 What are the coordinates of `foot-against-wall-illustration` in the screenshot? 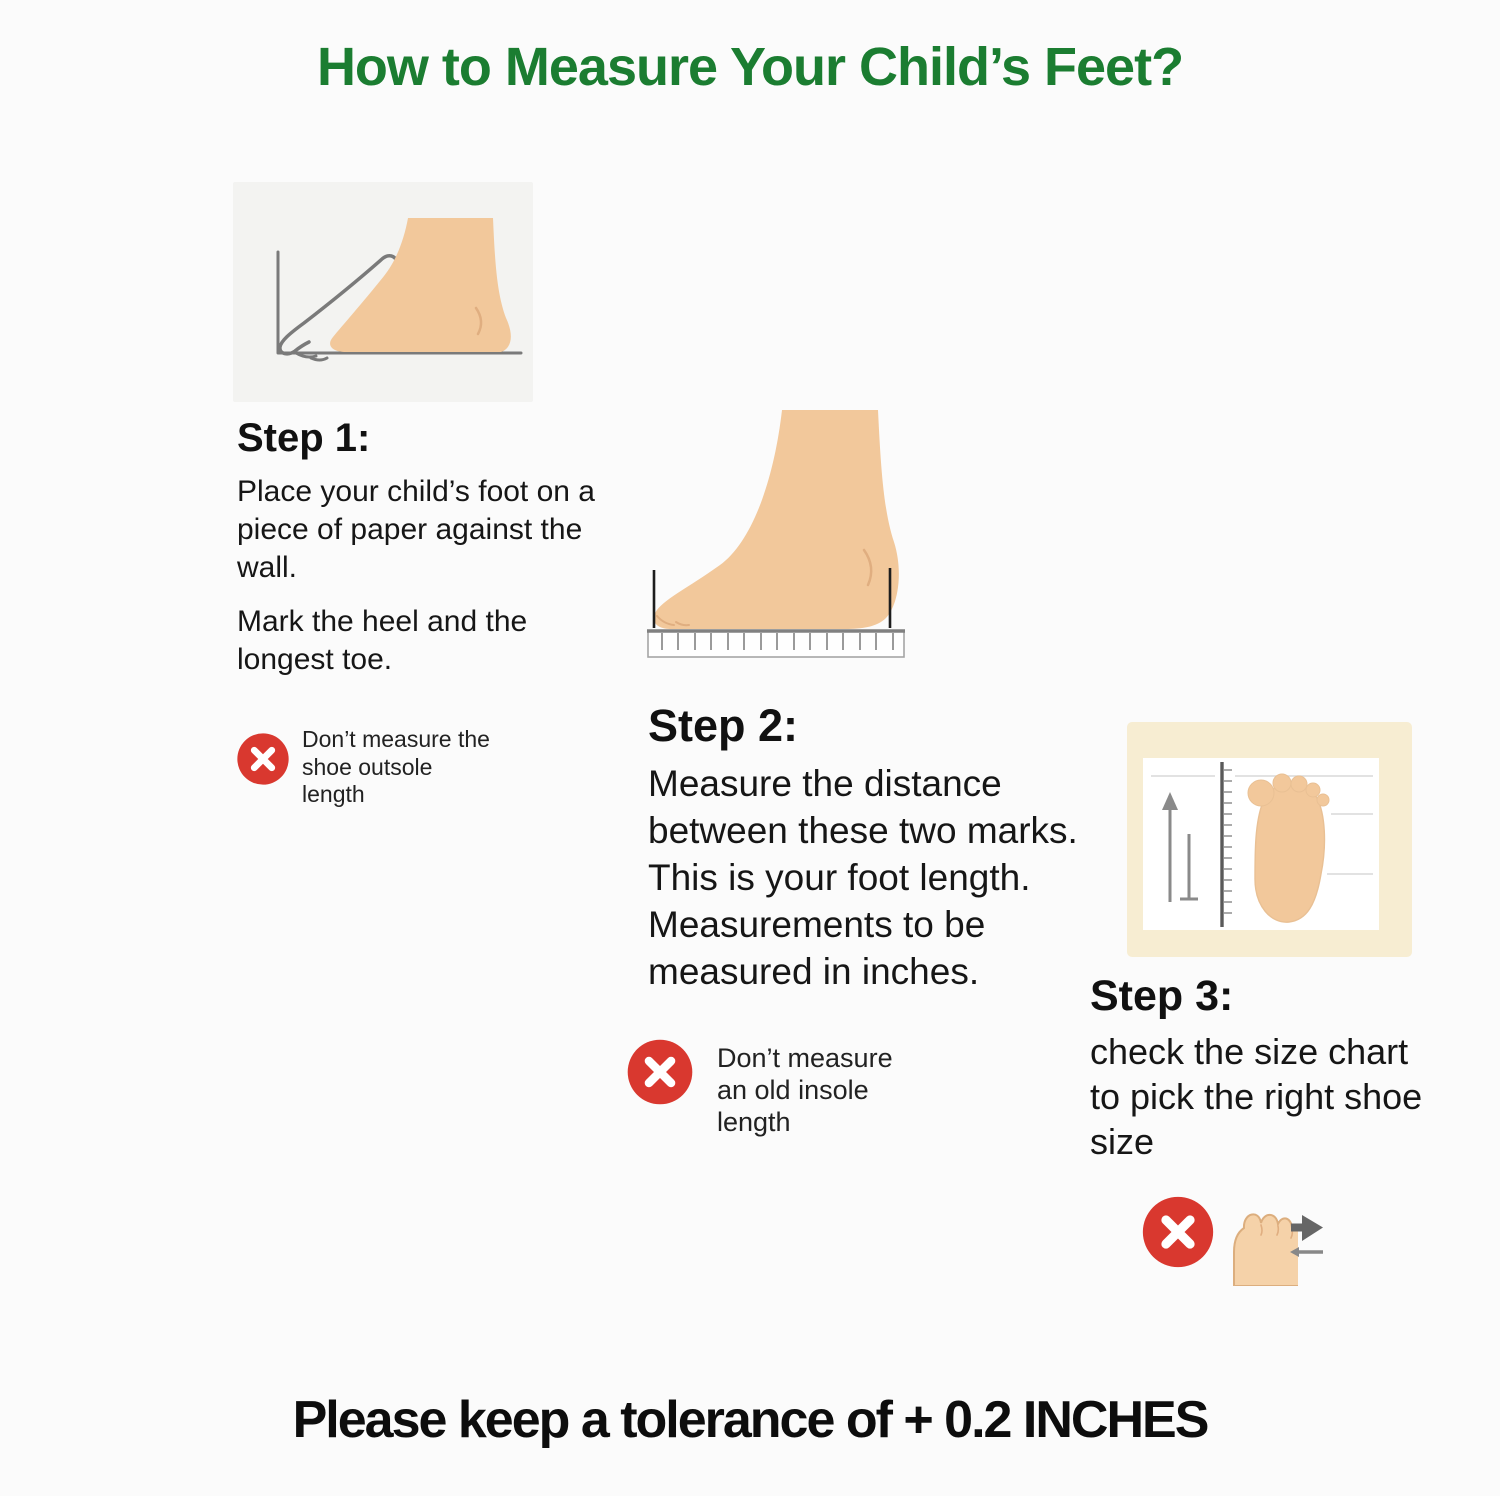 It's located at (383, 292).